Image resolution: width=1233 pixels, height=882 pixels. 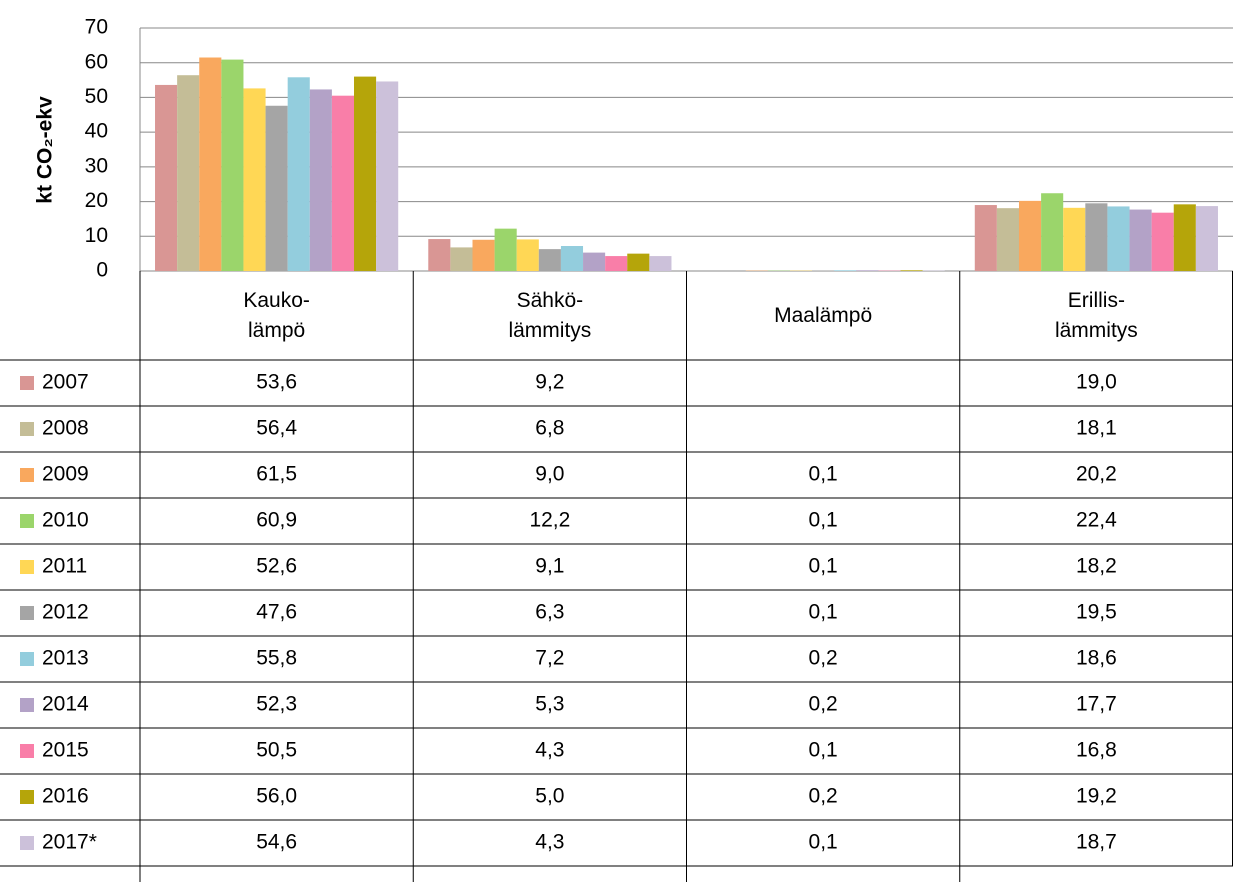 What do you see at coordinates (65, 428) in the screenshot?
I see `legend-label: 2008` at bounding box center [65, 428].